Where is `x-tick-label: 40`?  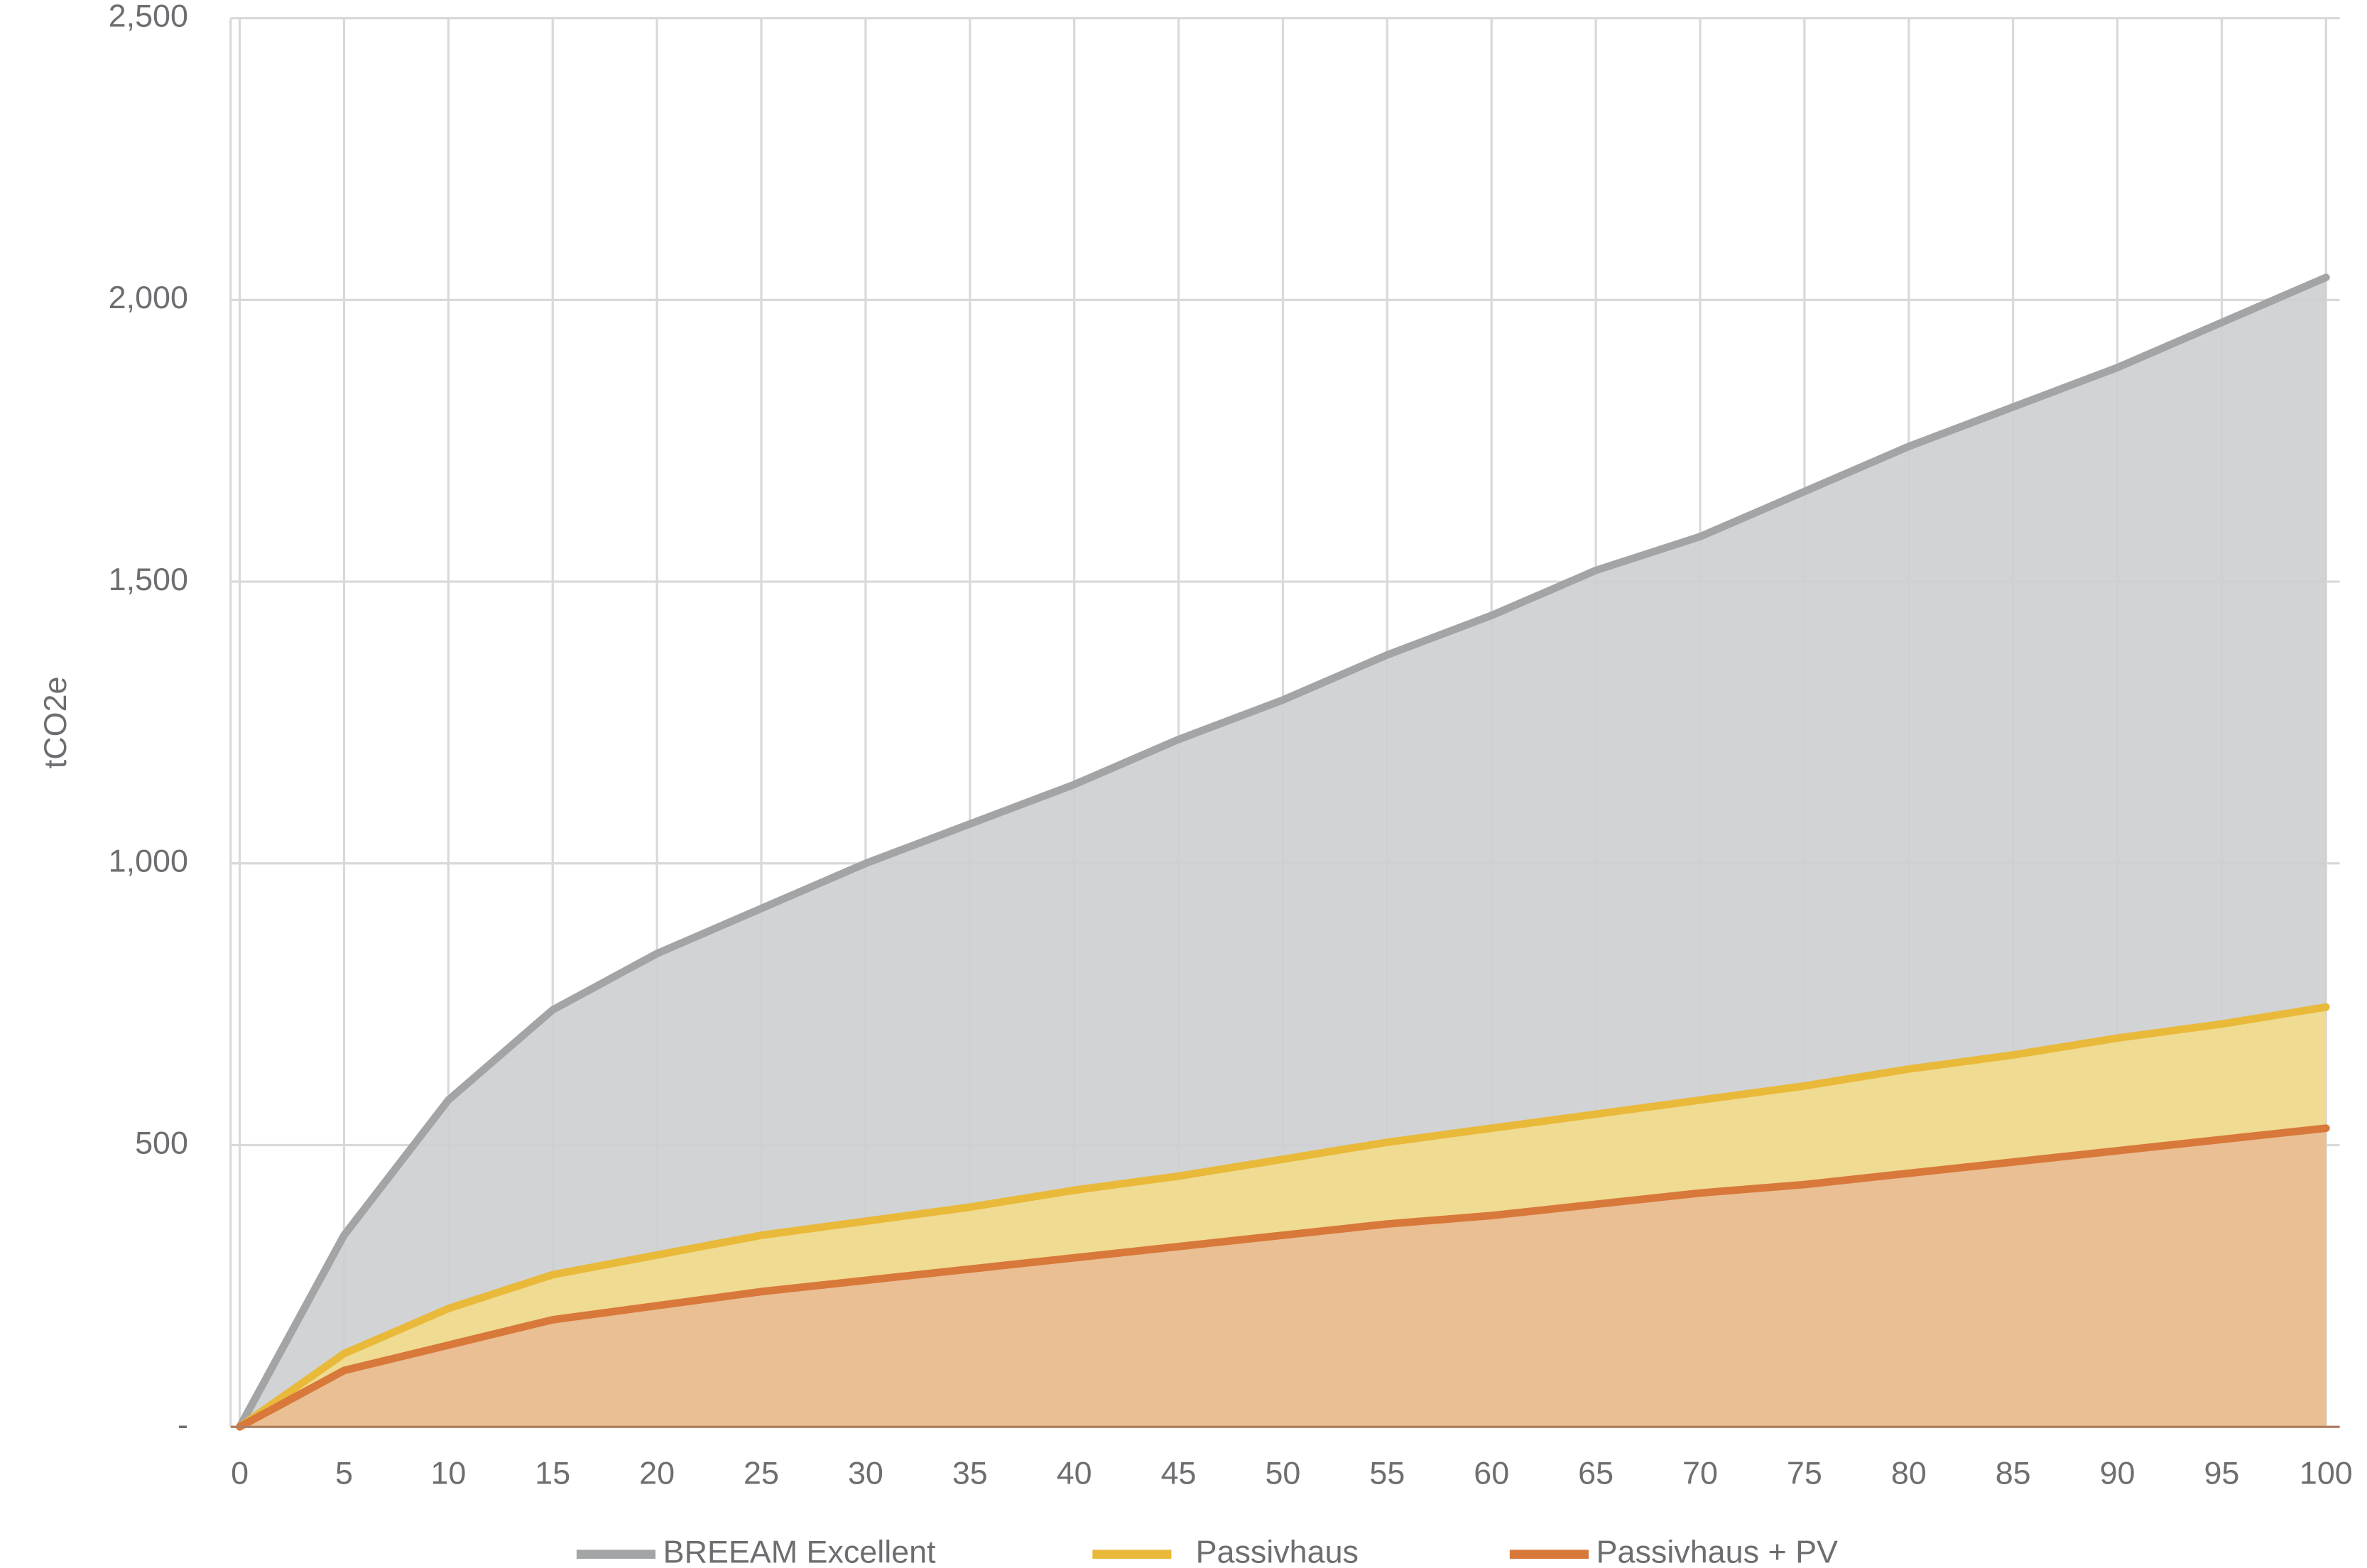 x-tick-label: 40 is located at coordinates (1074, 1473).